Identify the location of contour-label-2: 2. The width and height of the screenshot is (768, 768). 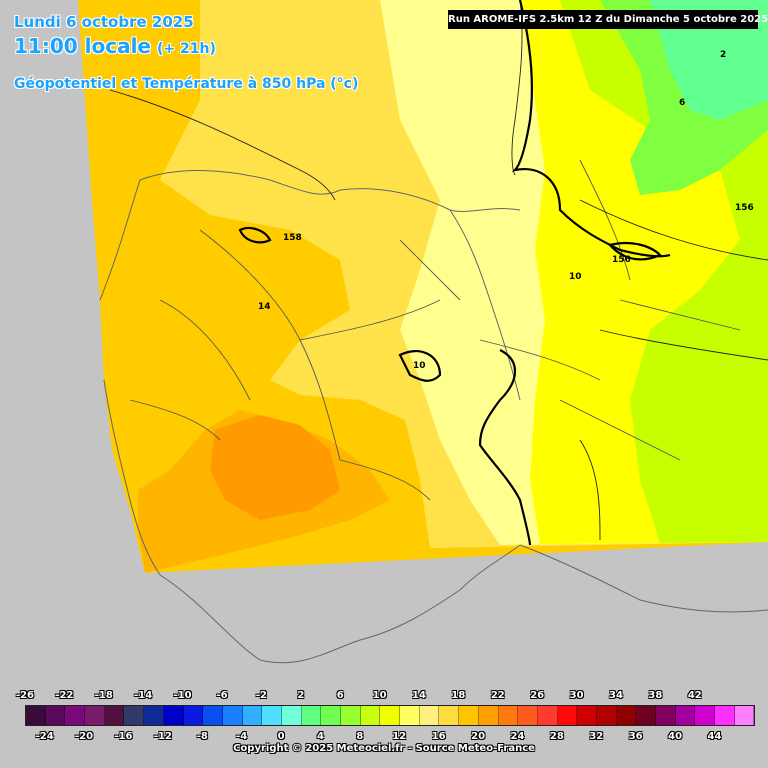
(723, 55).